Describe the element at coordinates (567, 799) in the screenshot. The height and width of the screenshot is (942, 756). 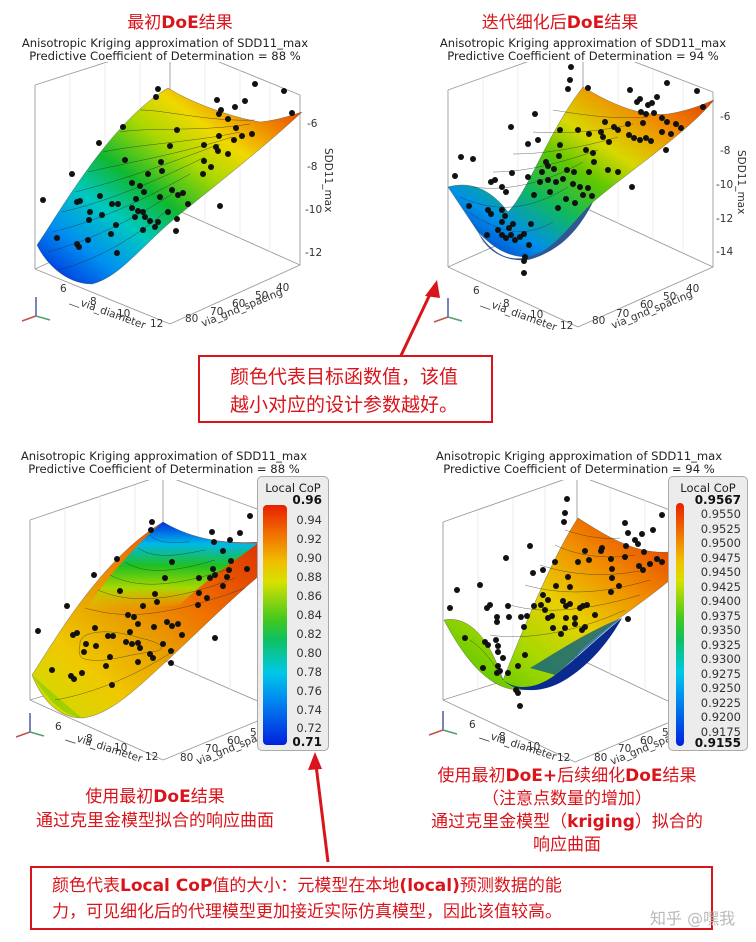
I see `caption-line: （注意点数量的增加）` at that location.